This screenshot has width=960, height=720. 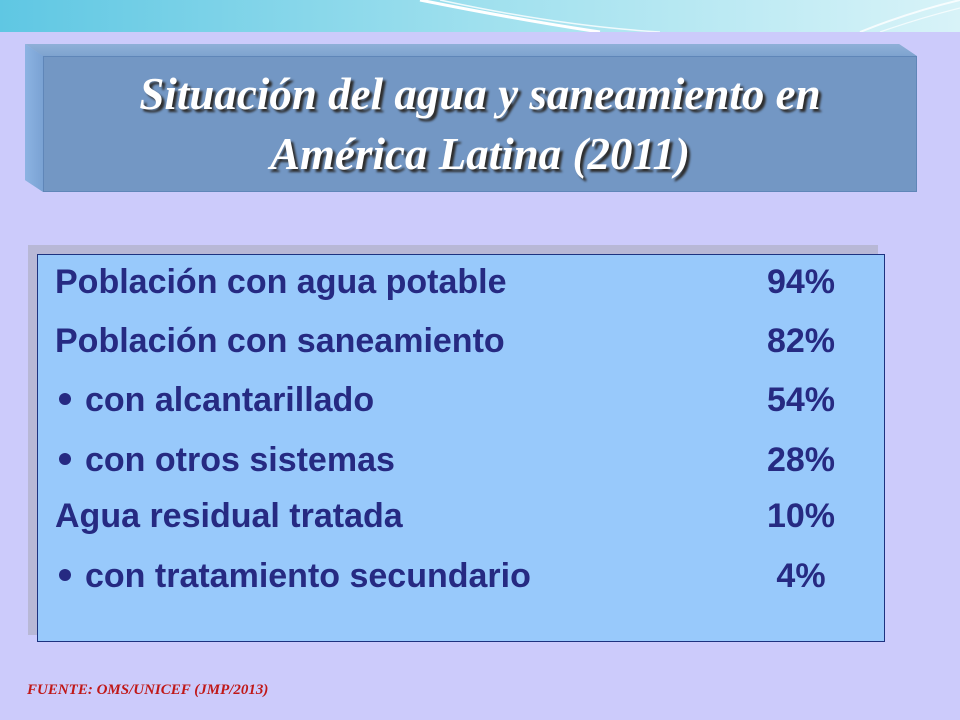 I want to click on title-box-top-bevel, so click(x=471, y=50).